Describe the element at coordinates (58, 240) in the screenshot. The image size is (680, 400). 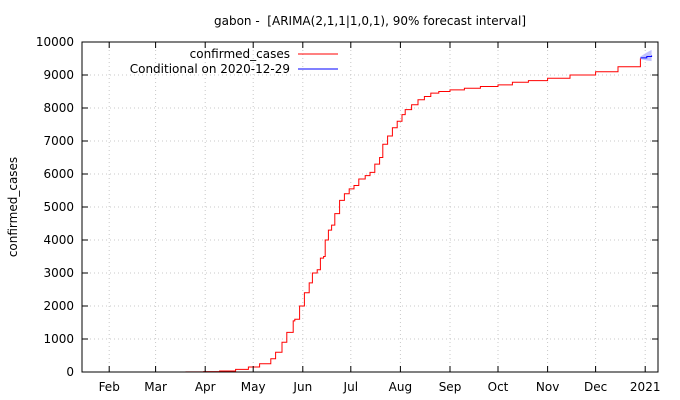
I see `y-tick-label: 4000` at that location.